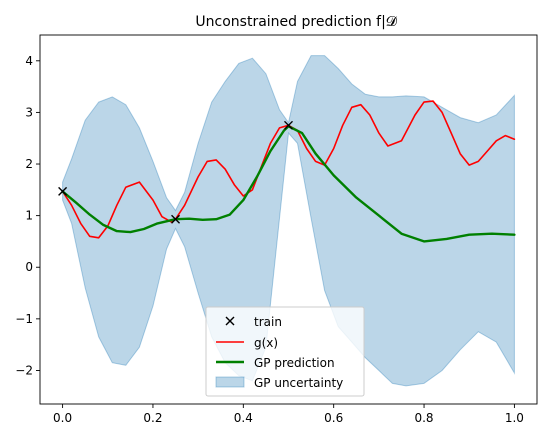 The height and width of the screenshot is (437, 546). What do you see at coordinates (243, 418) in the screenshot?
I see `x-tick-label: 0.4` at bounding box center [243, 418].